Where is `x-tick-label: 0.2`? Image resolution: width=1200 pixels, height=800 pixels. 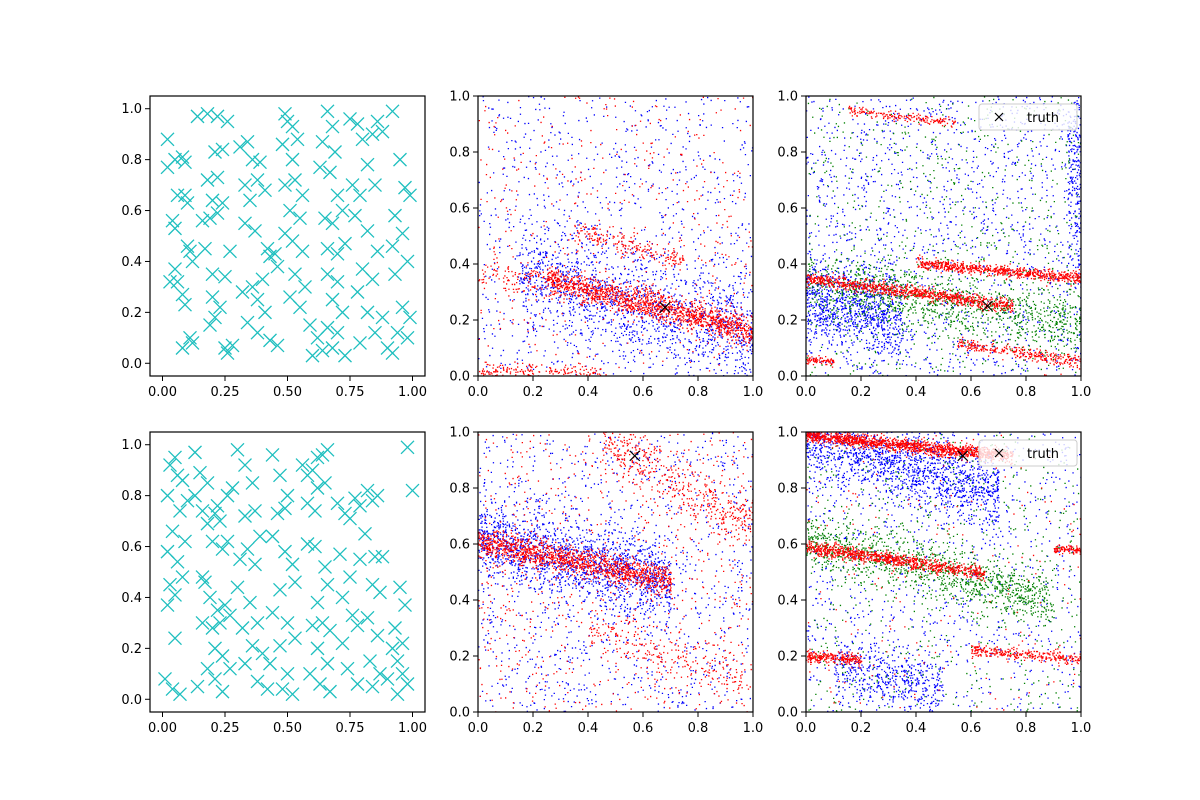
x-tick-label: 0.2 is located at coordinates (861, 392).